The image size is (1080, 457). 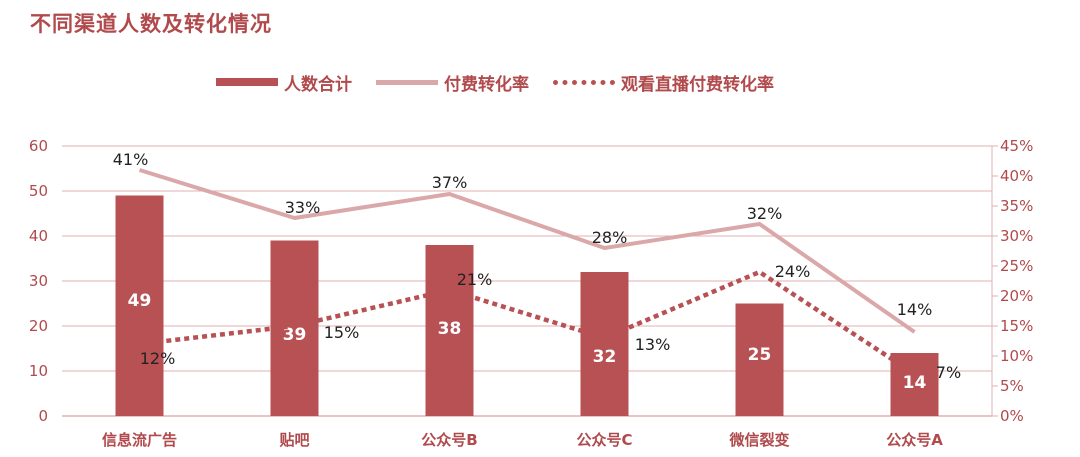 I want to click on y-right-tick-label: 10%, so click(x=1016, y=356).